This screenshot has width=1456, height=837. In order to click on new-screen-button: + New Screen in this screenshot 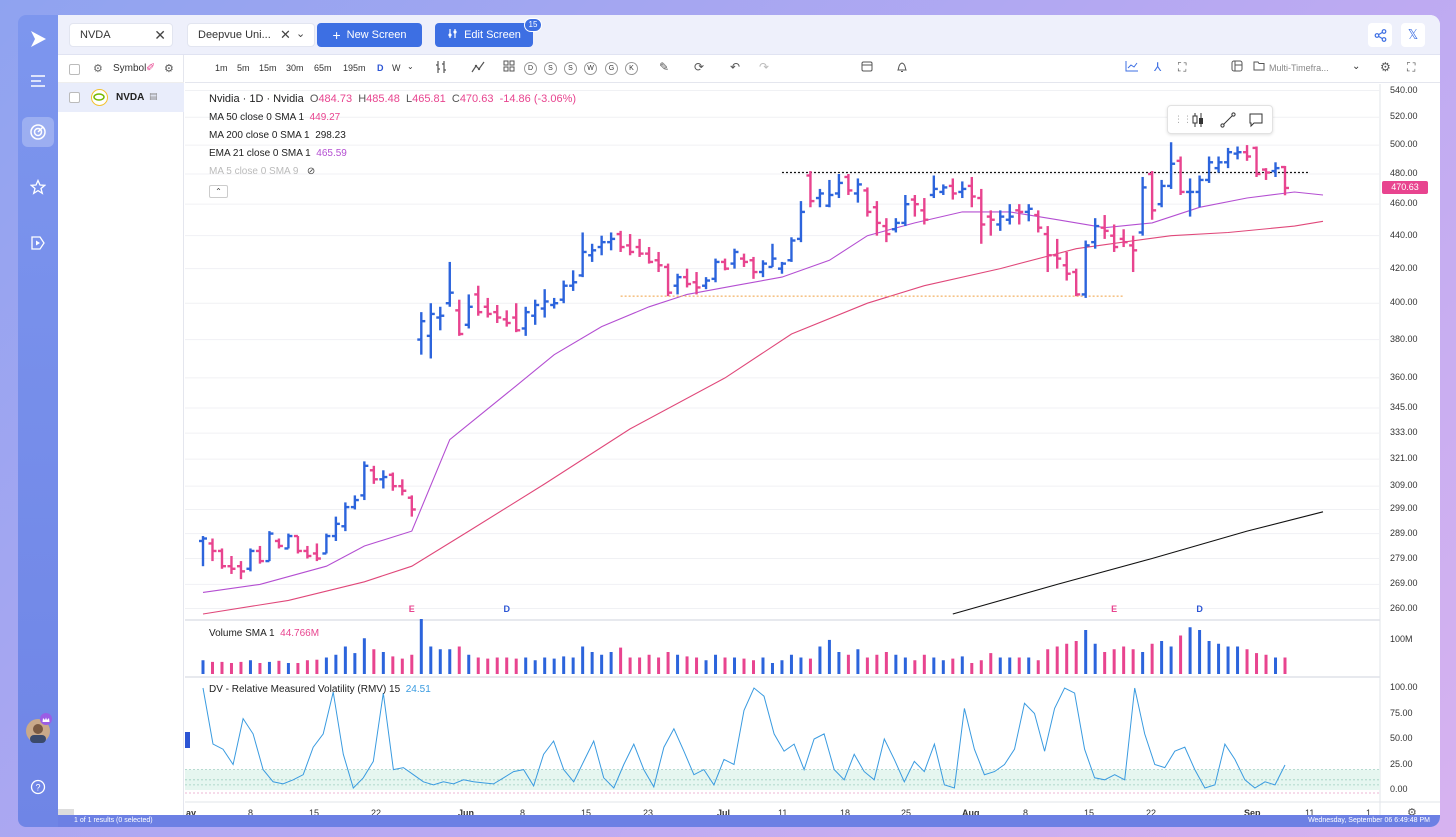, I will do `click(369, 35)`.